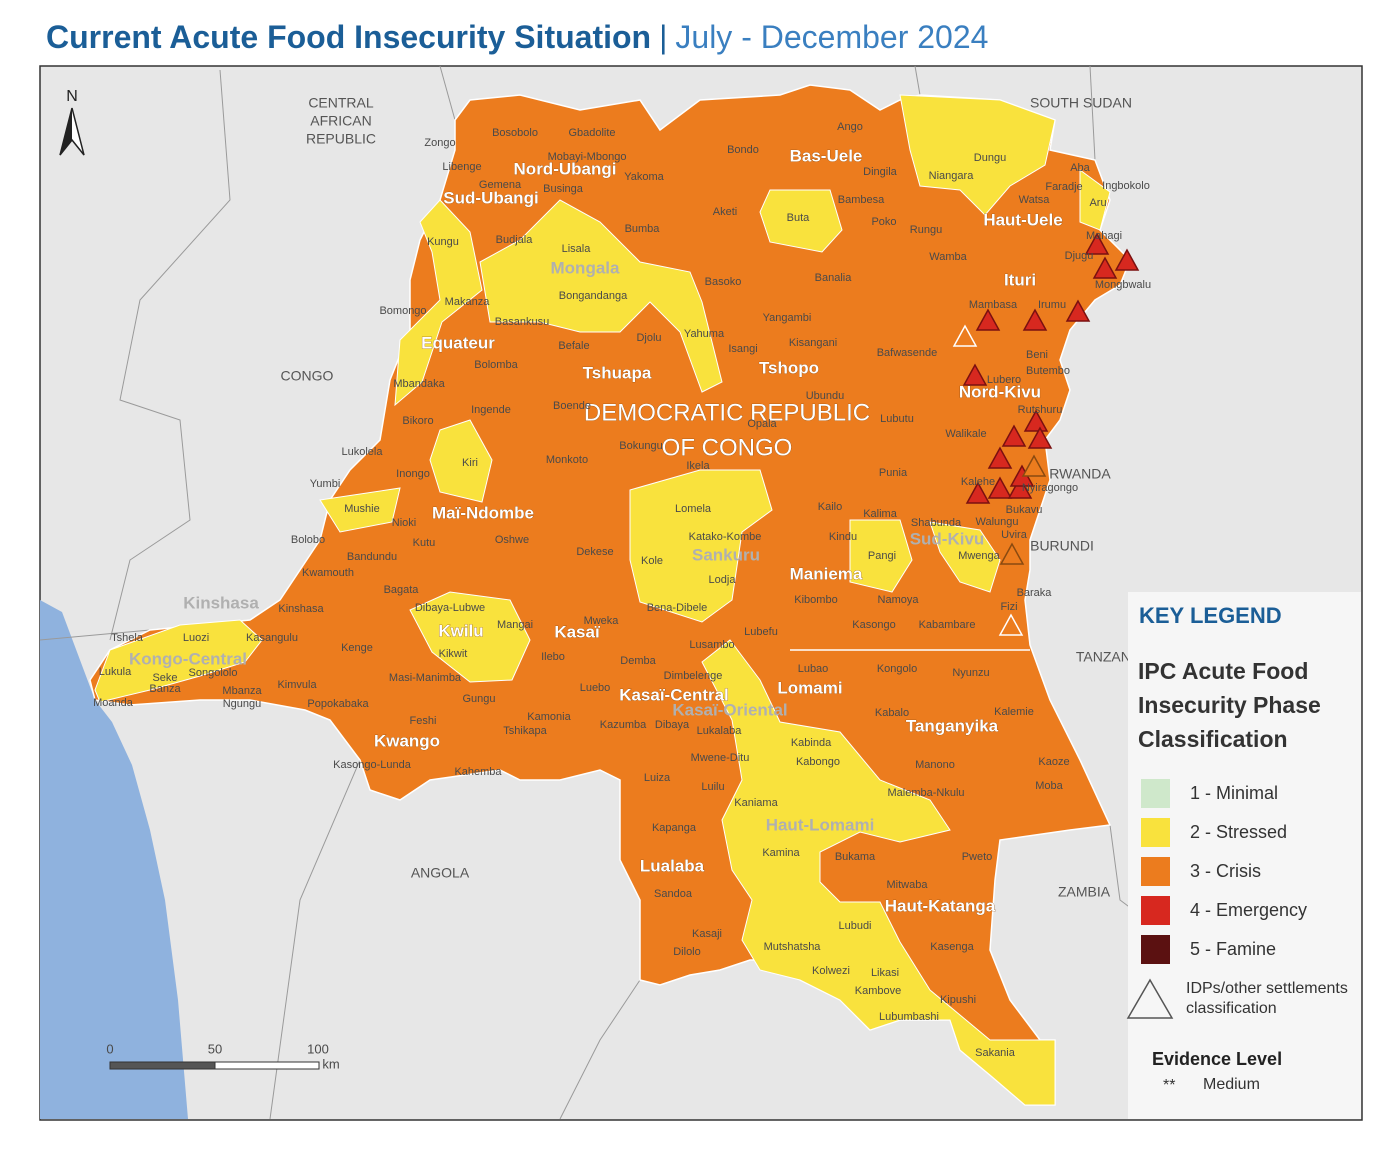 The image size is (1398, 1165). Describe the element at coordinates (1024, 510) in the screenshot. I see `territory-label: Bukavu` at that location.